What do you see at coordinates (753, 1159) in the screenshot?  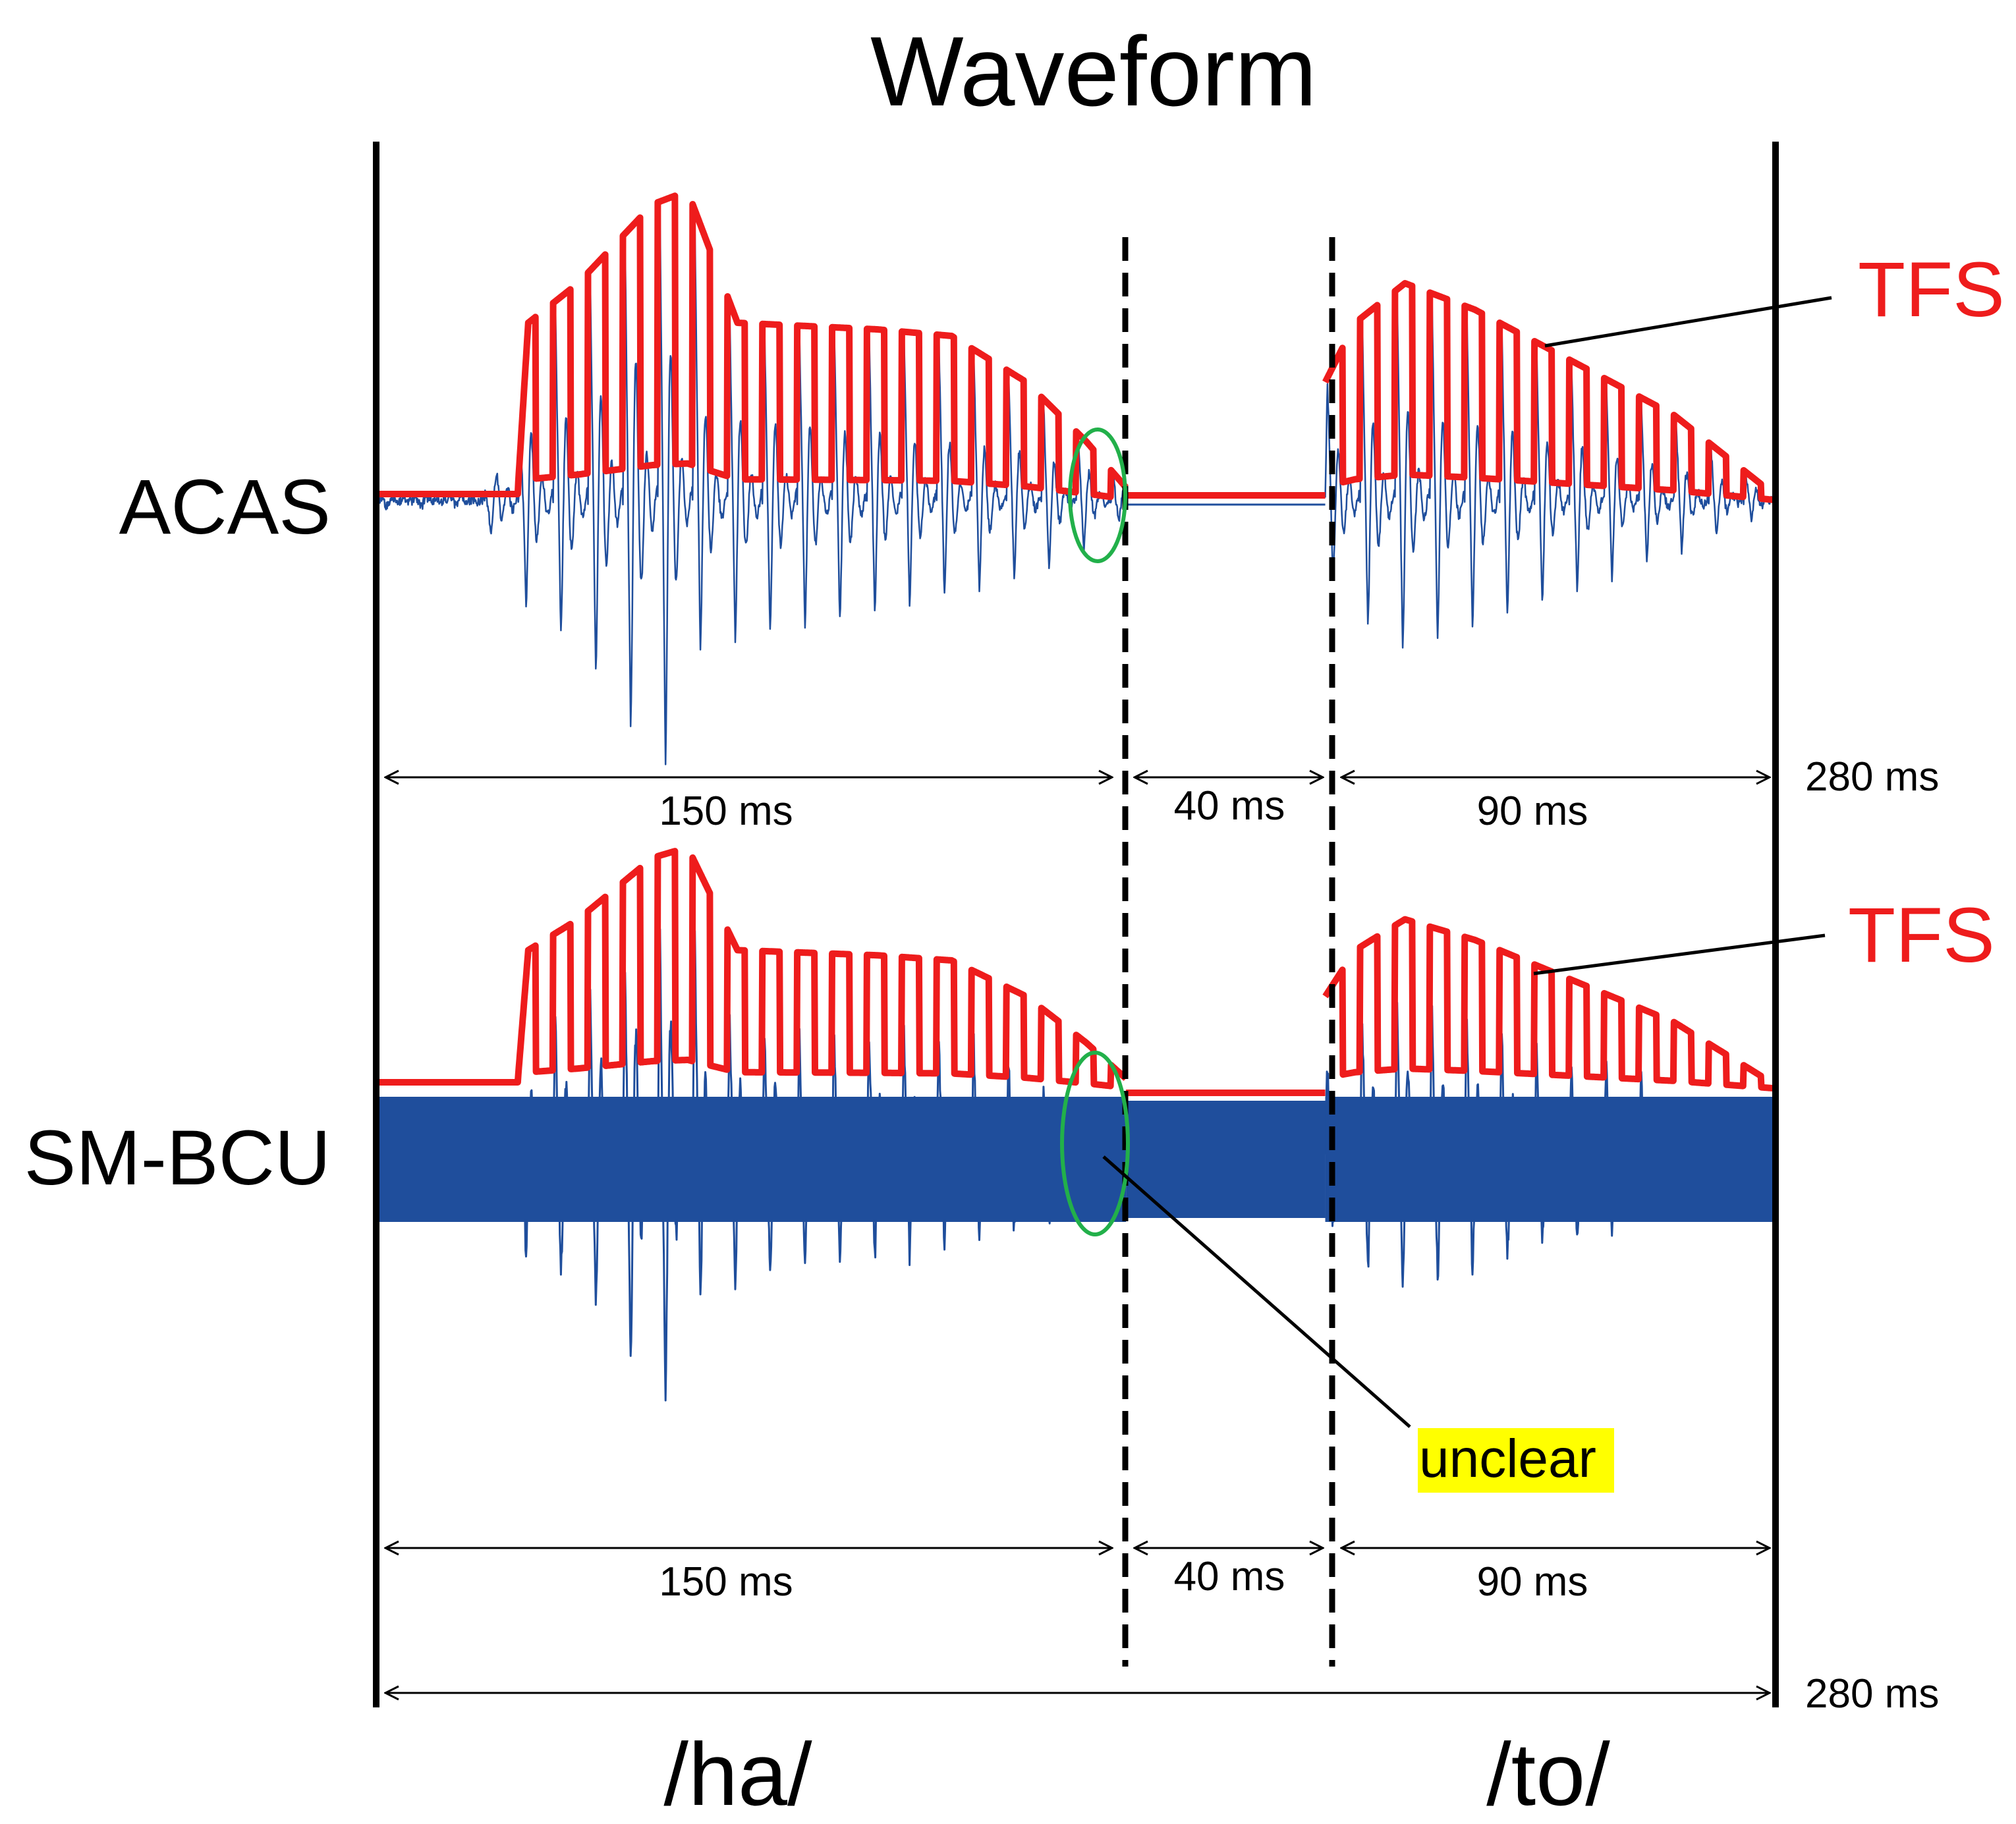 I see `noise-band-ha-smbcu` at bounding box center [753, 1159].